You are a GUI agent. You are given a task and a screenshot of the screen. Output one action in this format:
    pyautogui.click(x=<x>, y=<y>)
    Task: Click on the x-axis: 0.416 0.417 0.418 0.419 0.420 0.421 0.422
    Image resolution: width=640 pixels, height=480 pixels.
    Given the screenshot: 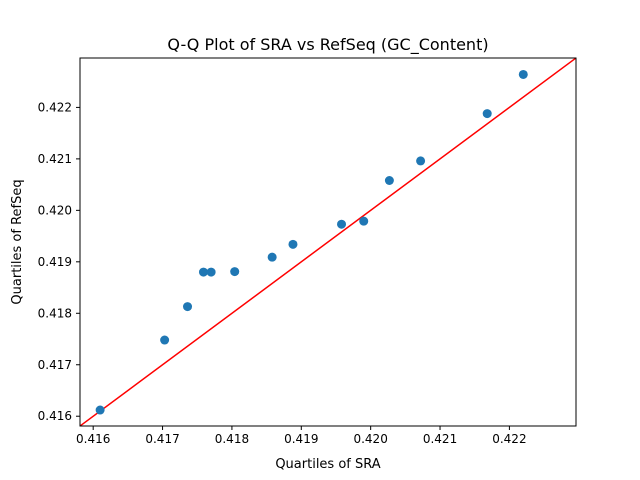 What is the action you would take?
    pyautogui.click(x=301, y=436)
    